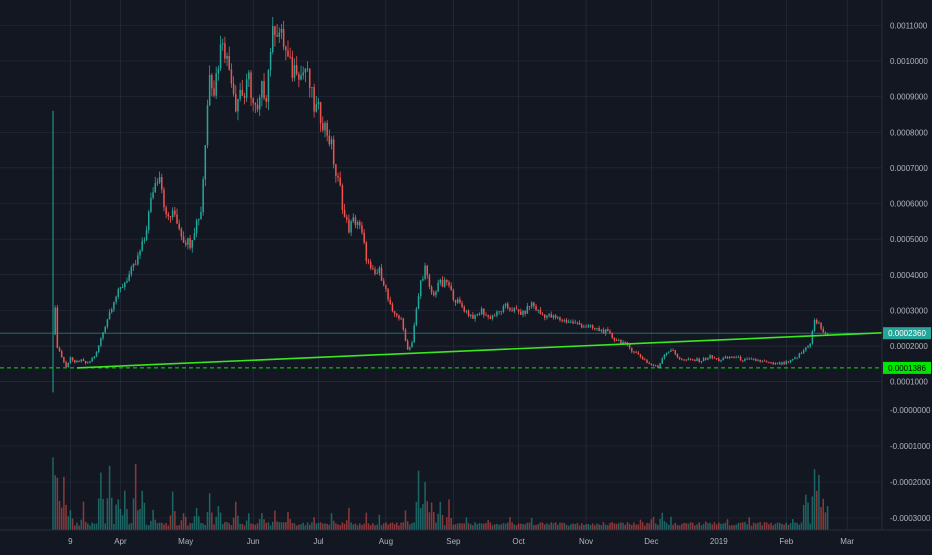 The image size is (932, 555). I want to click on x-tick-label: Jul, so click(318, 541).